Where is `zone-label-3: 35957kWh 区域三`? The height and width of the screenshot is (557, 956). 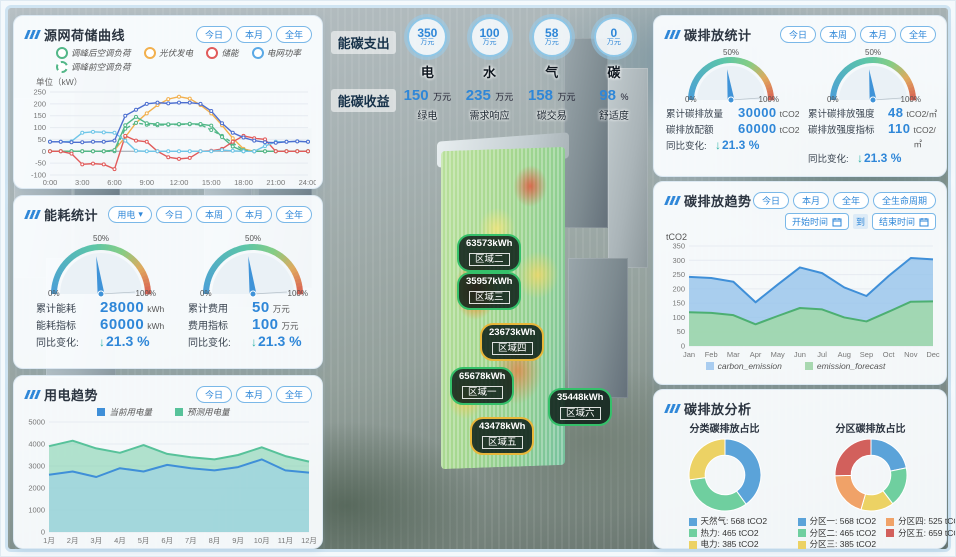 zone-label-3: 35957kWh 区域三 is located at coordinates (489, 291).